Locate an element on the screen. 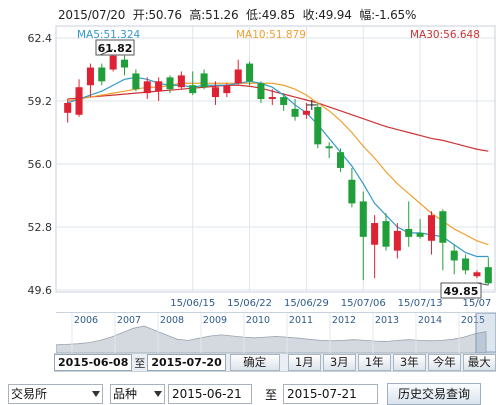 The width and height of the screenshot is (496, 405). range-end-date: 2015-07-20 is located at coordinates (186, 362).